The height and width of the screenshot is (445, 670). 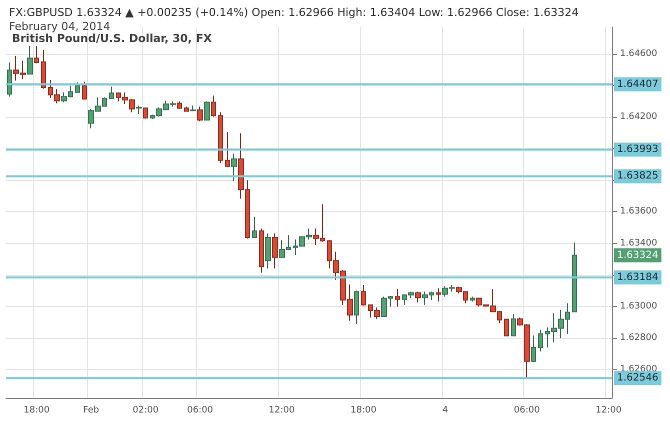 I want to click on chart-title: FX:GBPUSD 1.63324 ▲ +0.00235 (+0.14%) Open: 1.62966 High: 1.63404 Low: 1.62966 Close: 1.63324, so click(x=294, y=12).